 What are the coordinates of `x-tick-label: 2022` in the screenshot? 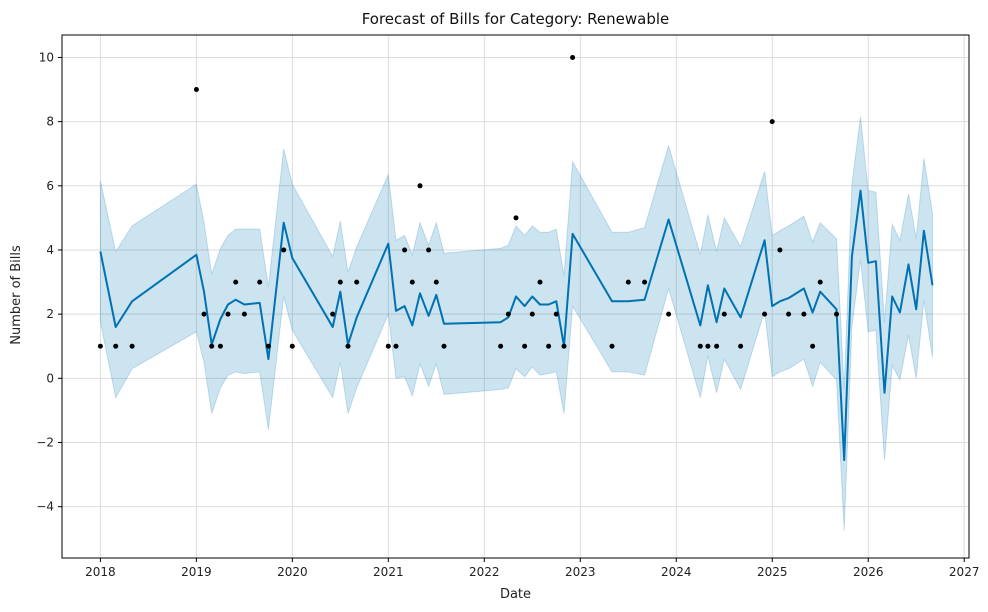 It's located at (484, 572).